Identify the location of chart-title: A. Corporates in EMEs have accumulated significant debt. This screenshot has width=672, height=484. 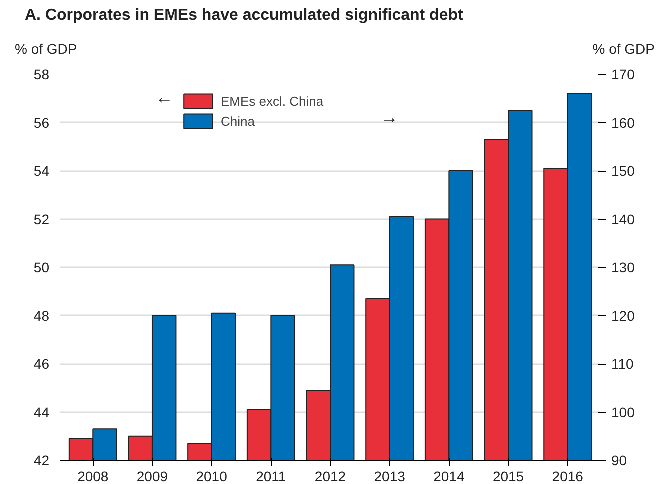
(244, 15).